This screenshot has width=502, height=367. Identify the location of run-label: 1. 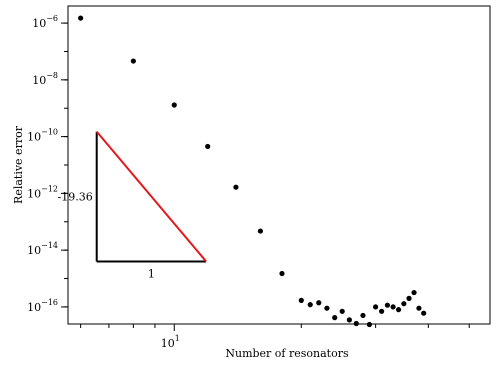
(151, 273).